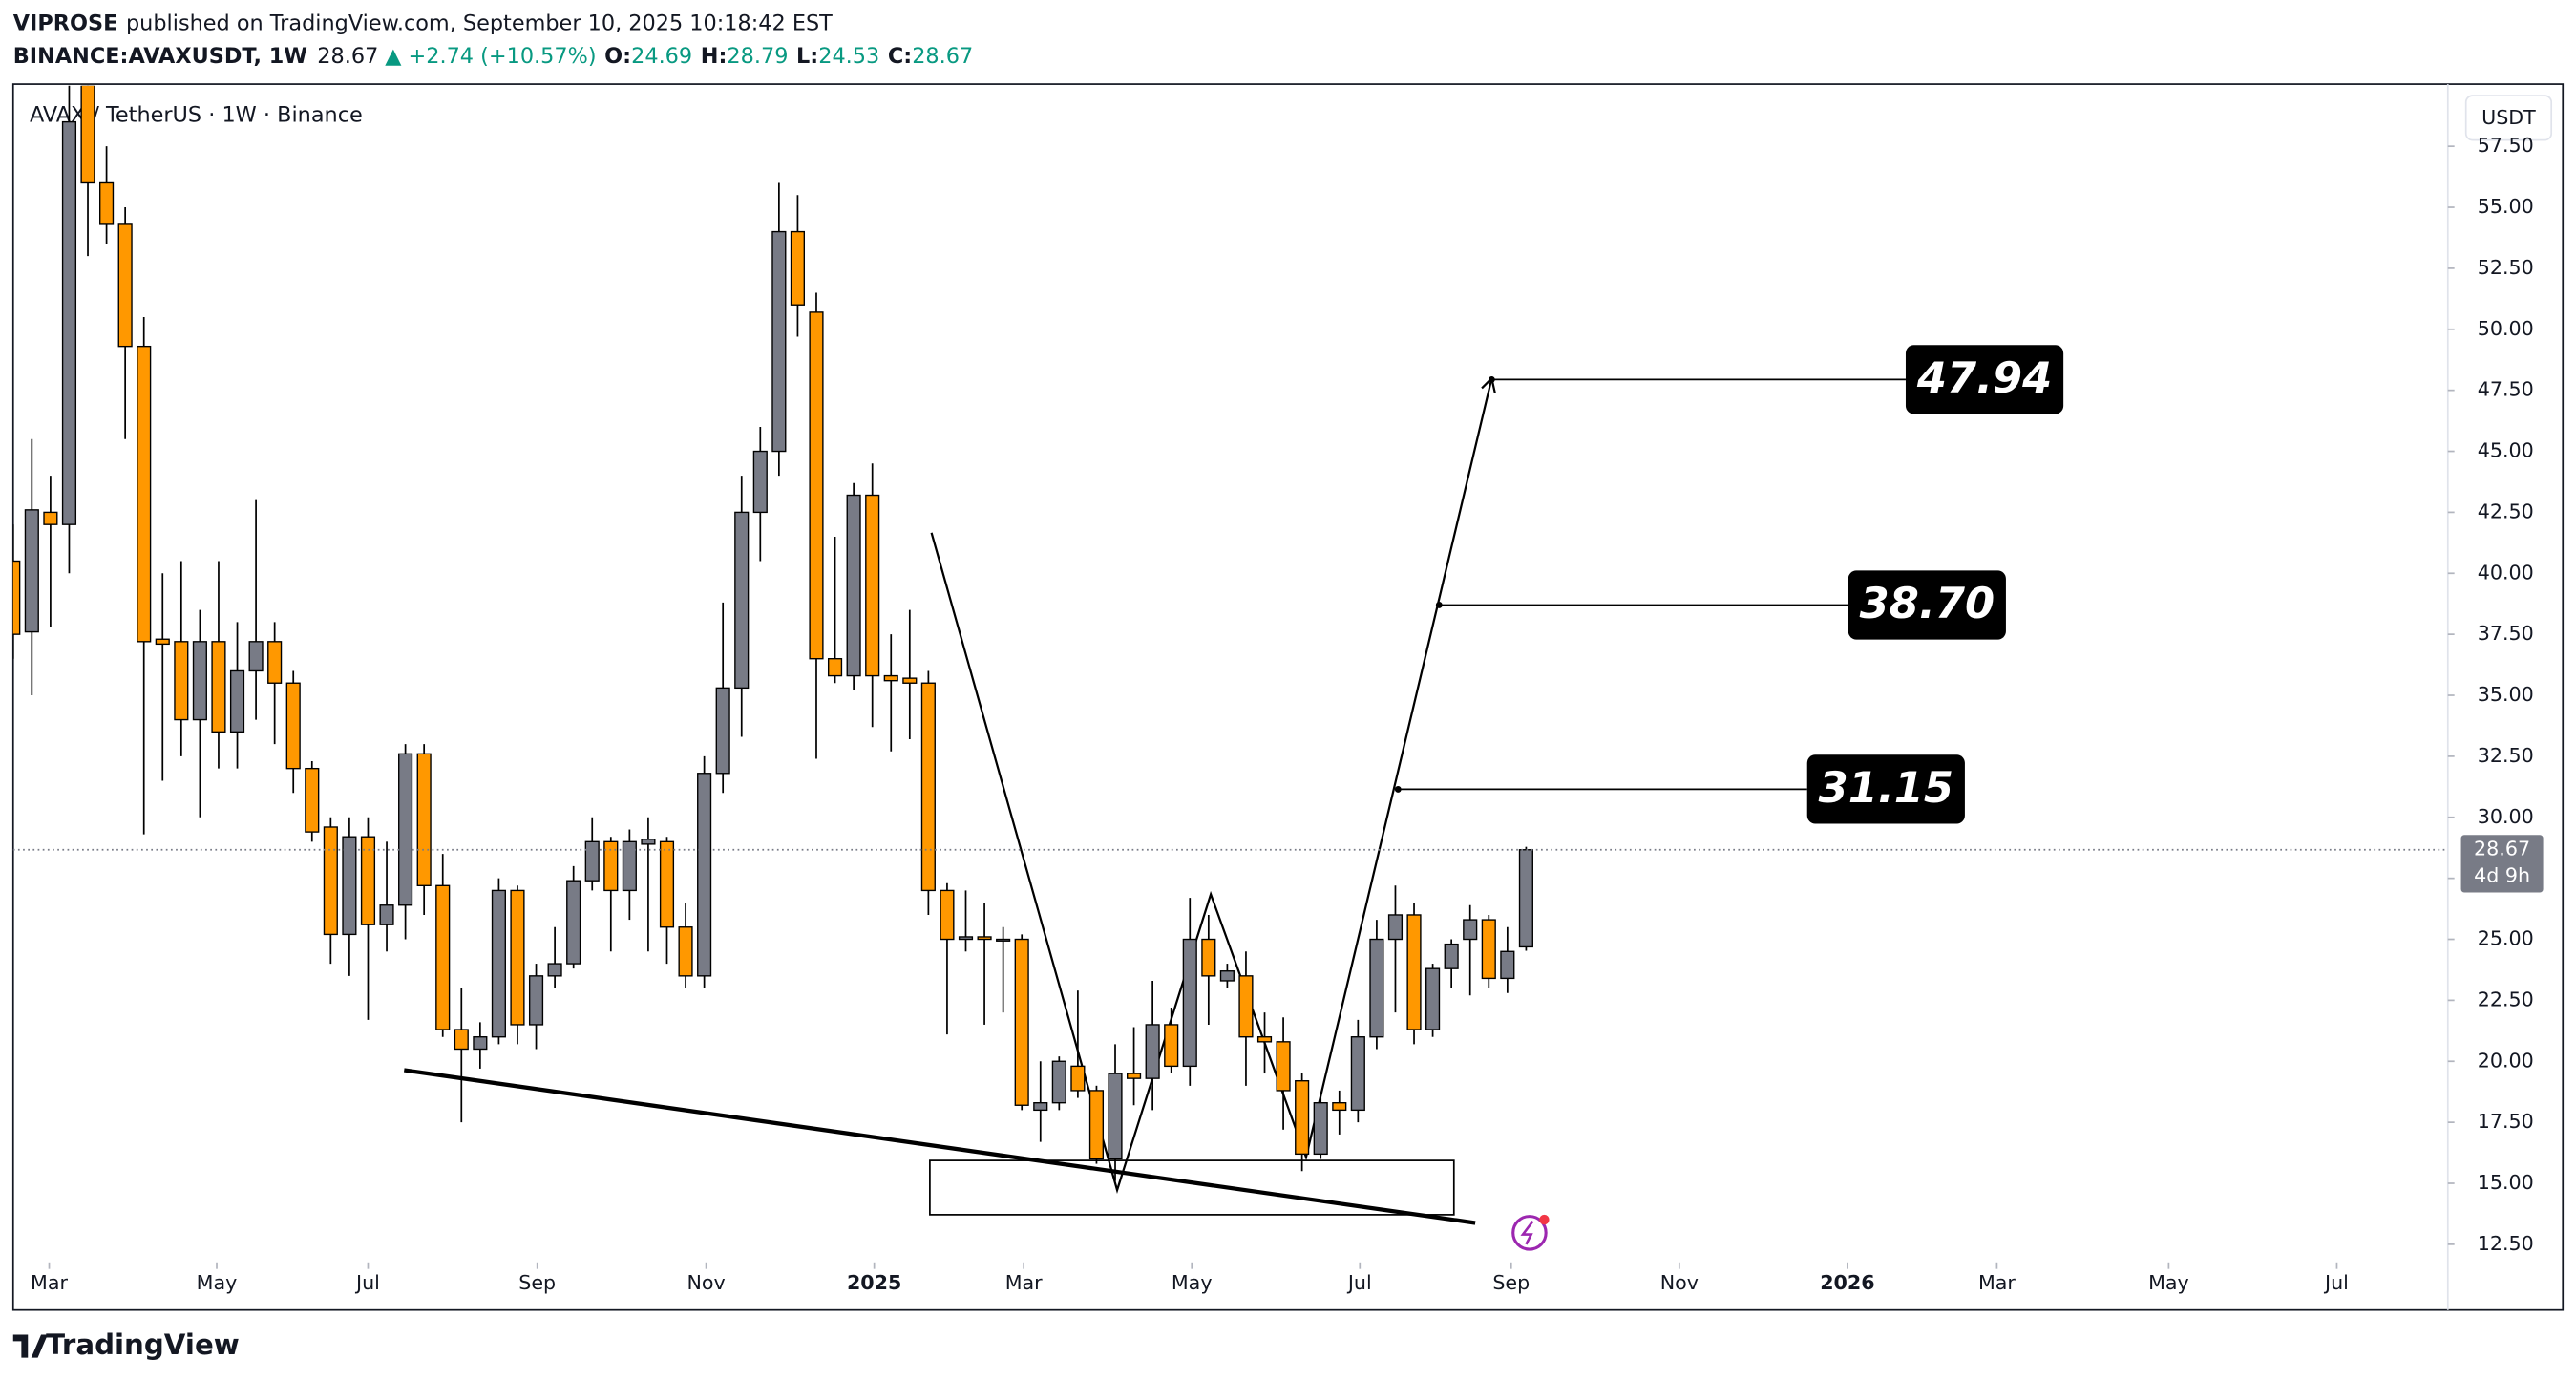 The image size is (2576, 1381). What do you see at coordinates (1544, 1219) in the screenshot?
I see `icon-dot` at bounding box center [1544, 1219].